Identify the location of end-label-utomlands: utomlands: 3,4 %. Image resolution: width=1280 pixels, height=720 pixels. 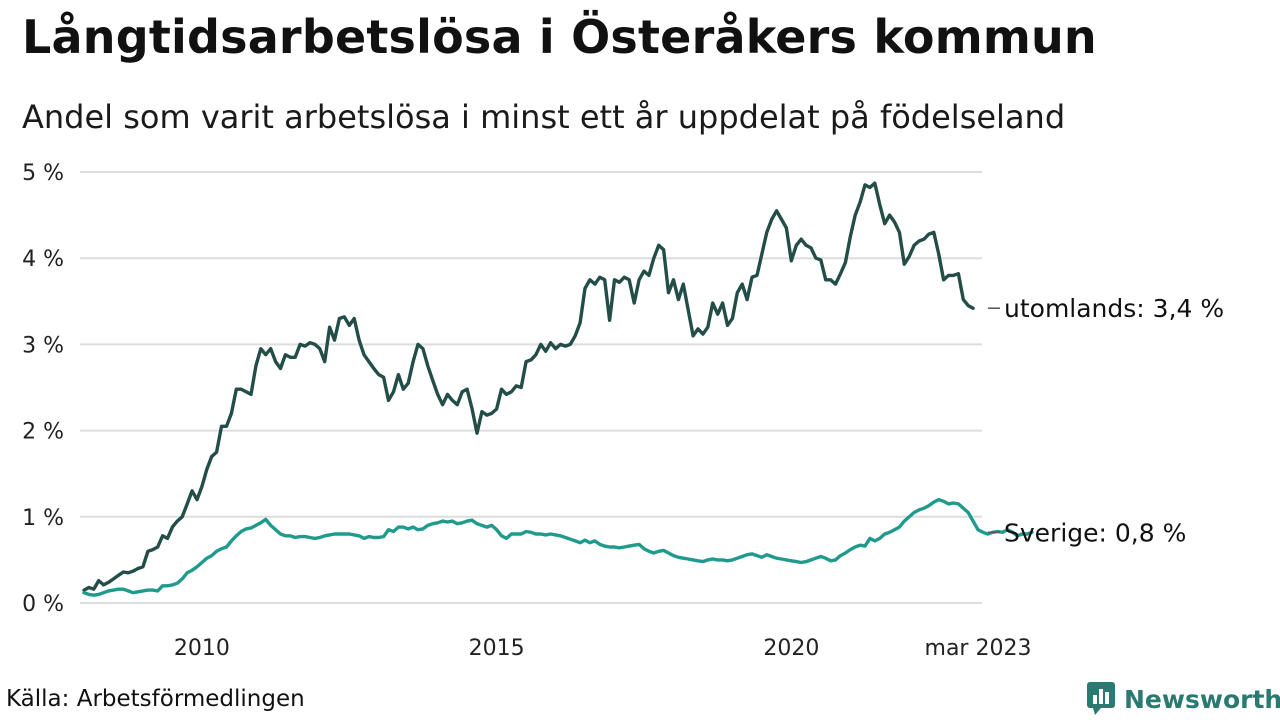
(1114, 308).